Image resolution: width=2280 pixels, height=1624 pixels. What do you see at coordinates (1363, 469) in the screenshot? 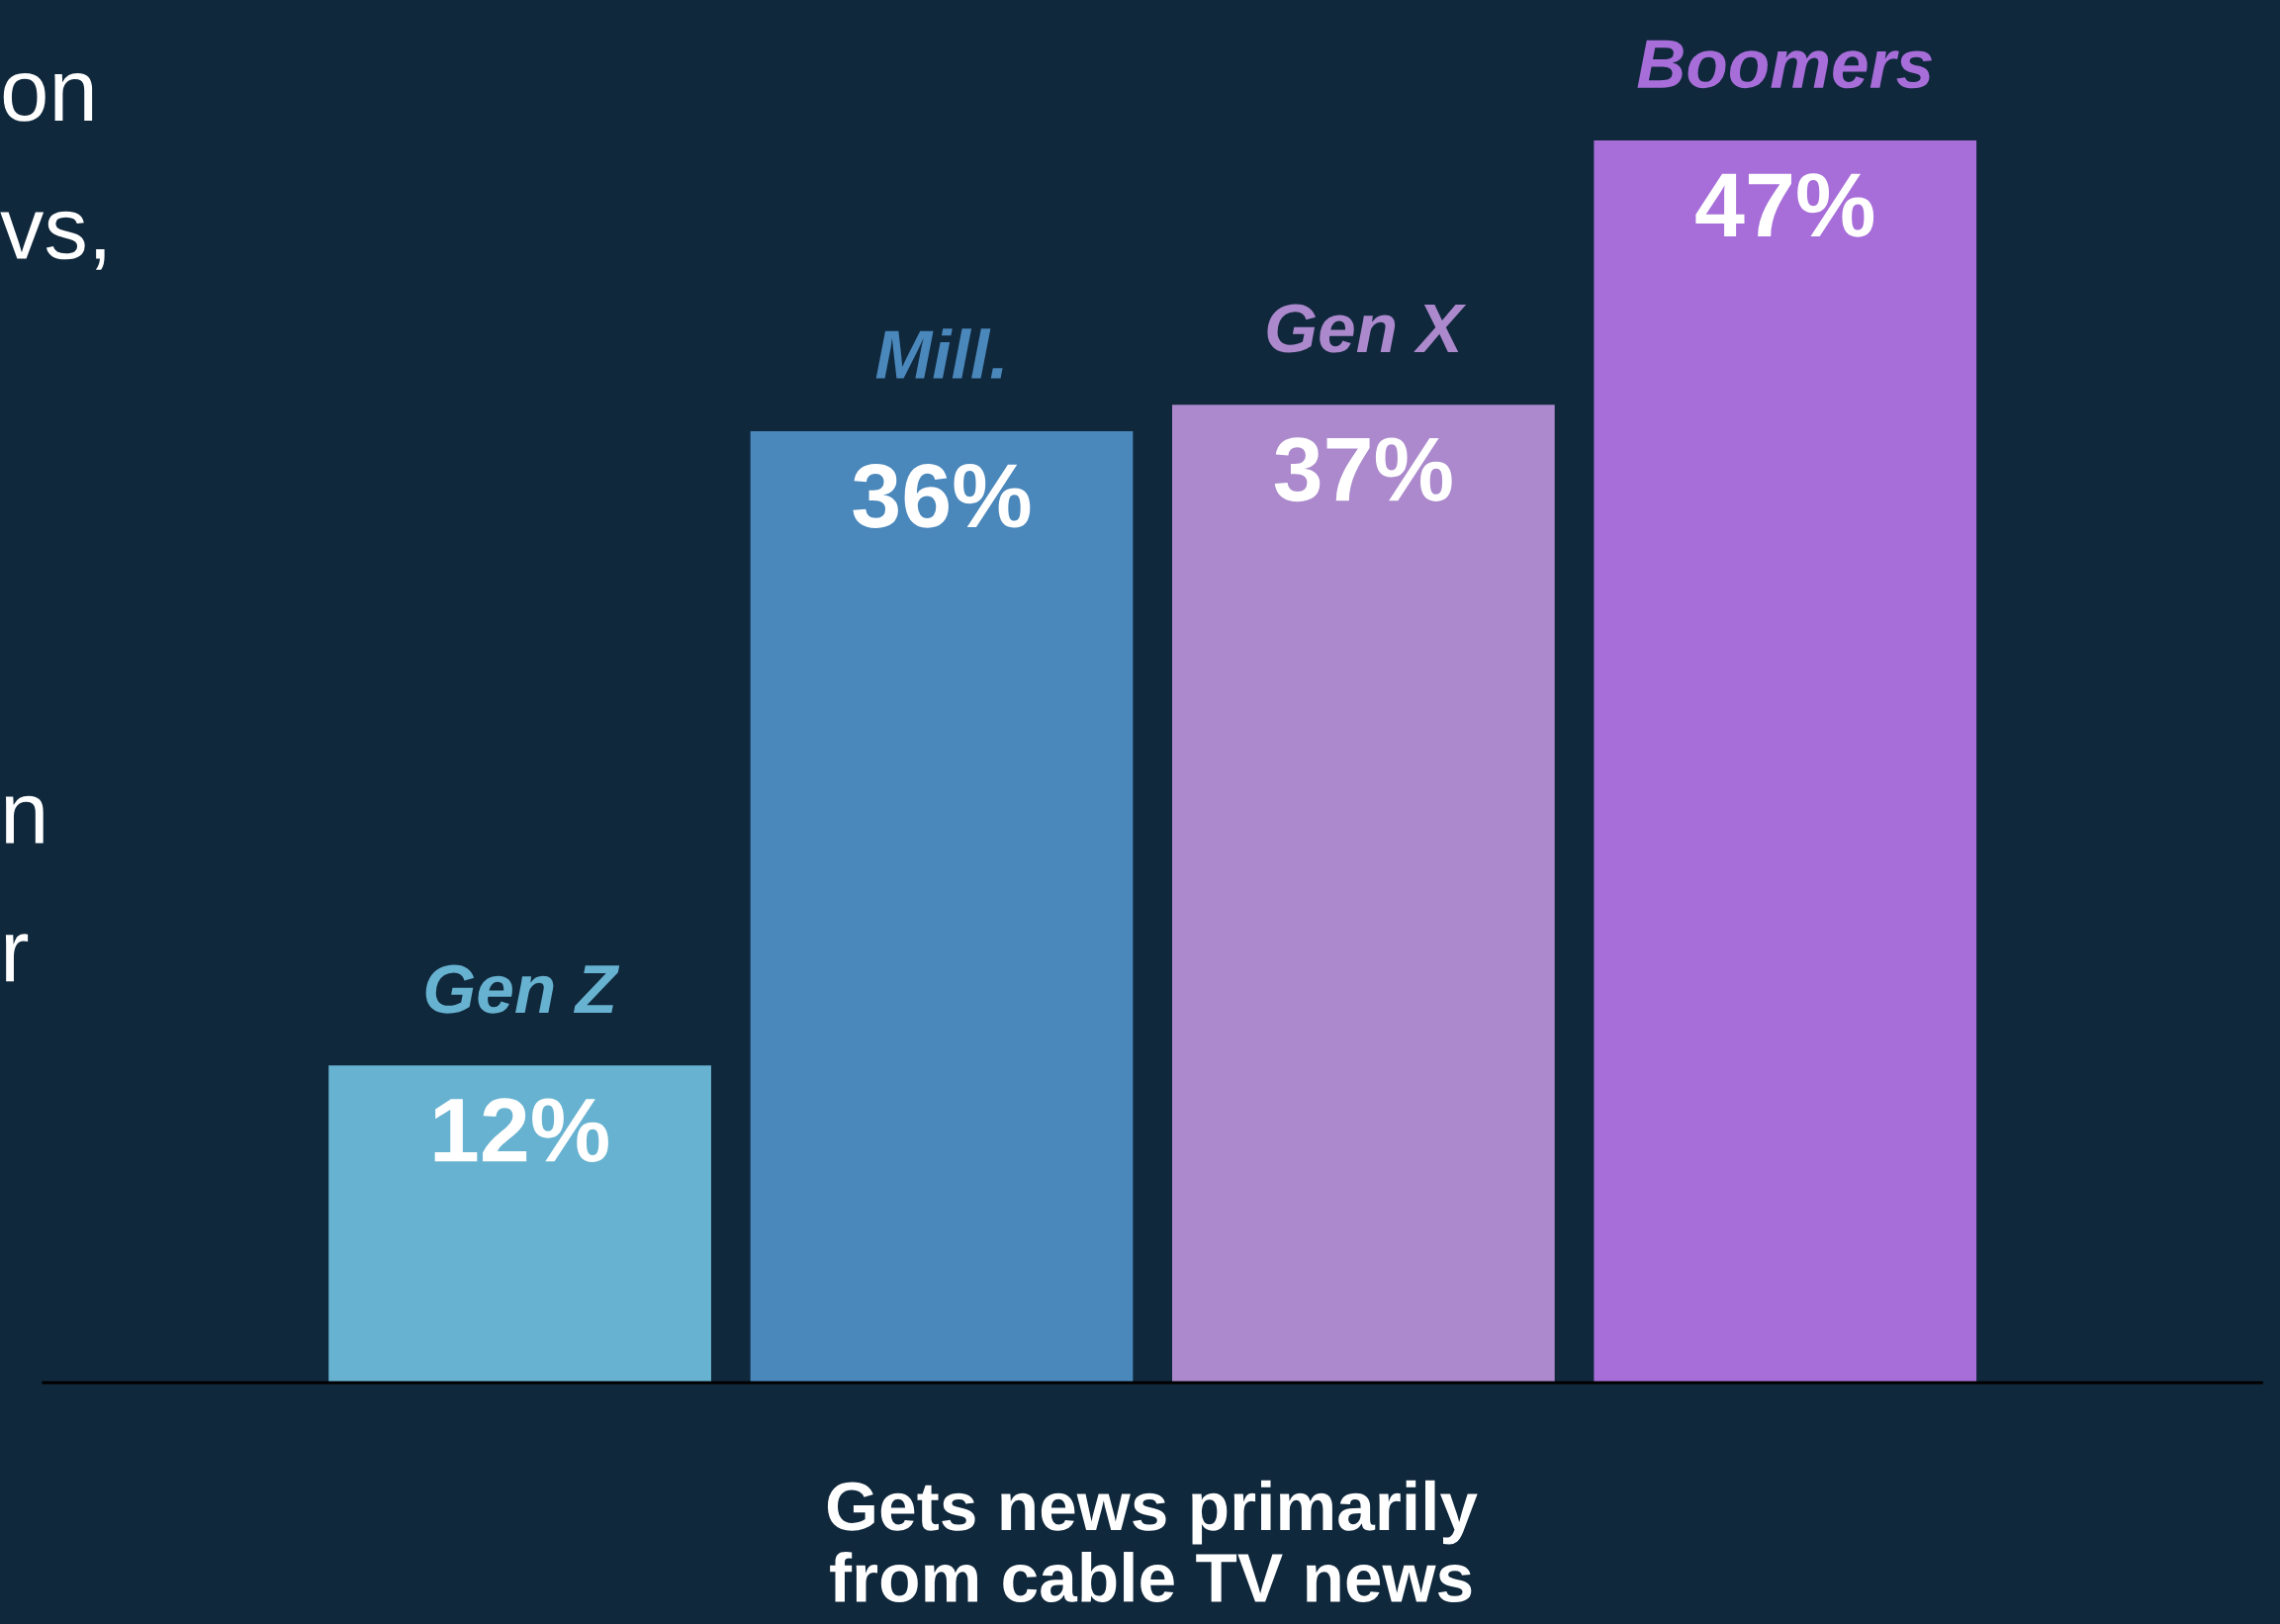
I see `data-label: 37%` at bounding box center [1363, 469].